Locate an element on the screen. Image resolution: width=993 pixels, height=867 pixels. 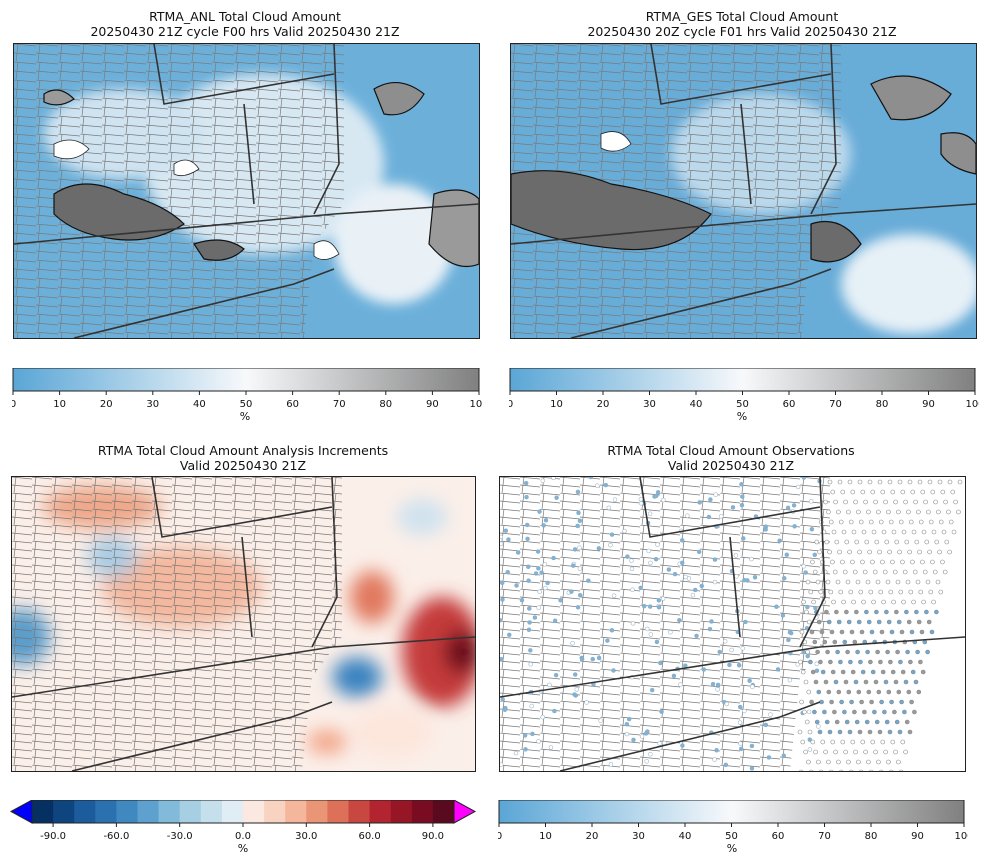
panel3-colorbar-tick-label: -90.0 is located at coordinates (53, 836).